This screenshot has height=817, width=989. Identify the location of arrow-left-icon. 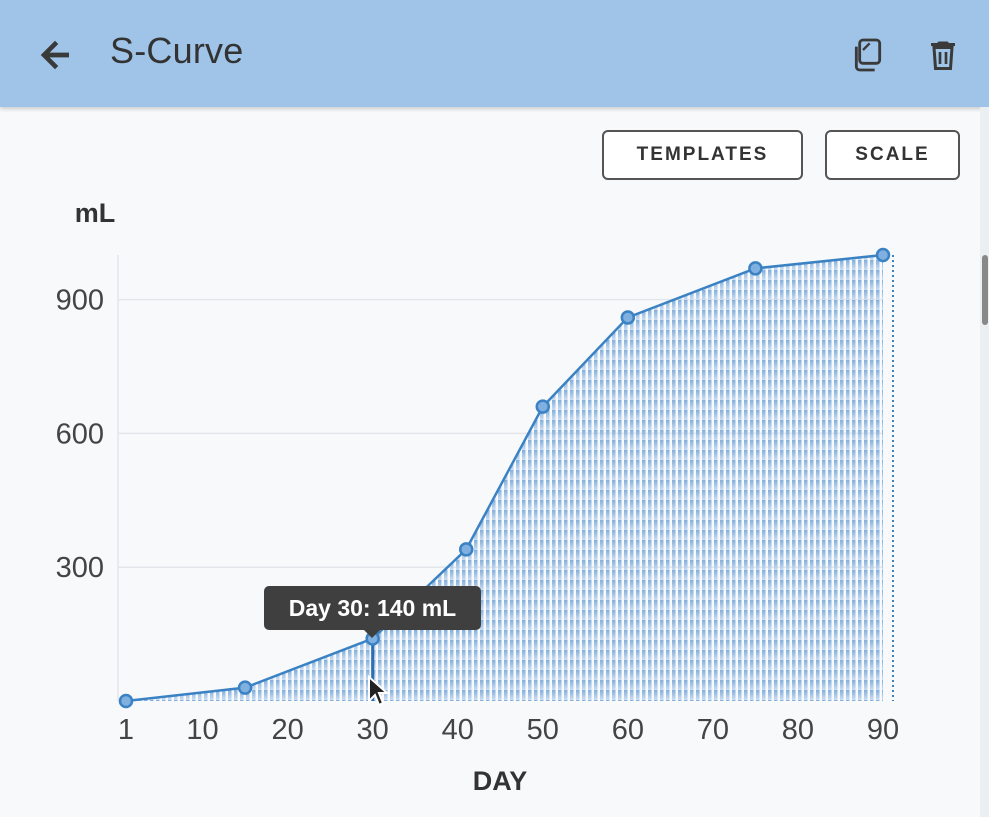
(54, 55).